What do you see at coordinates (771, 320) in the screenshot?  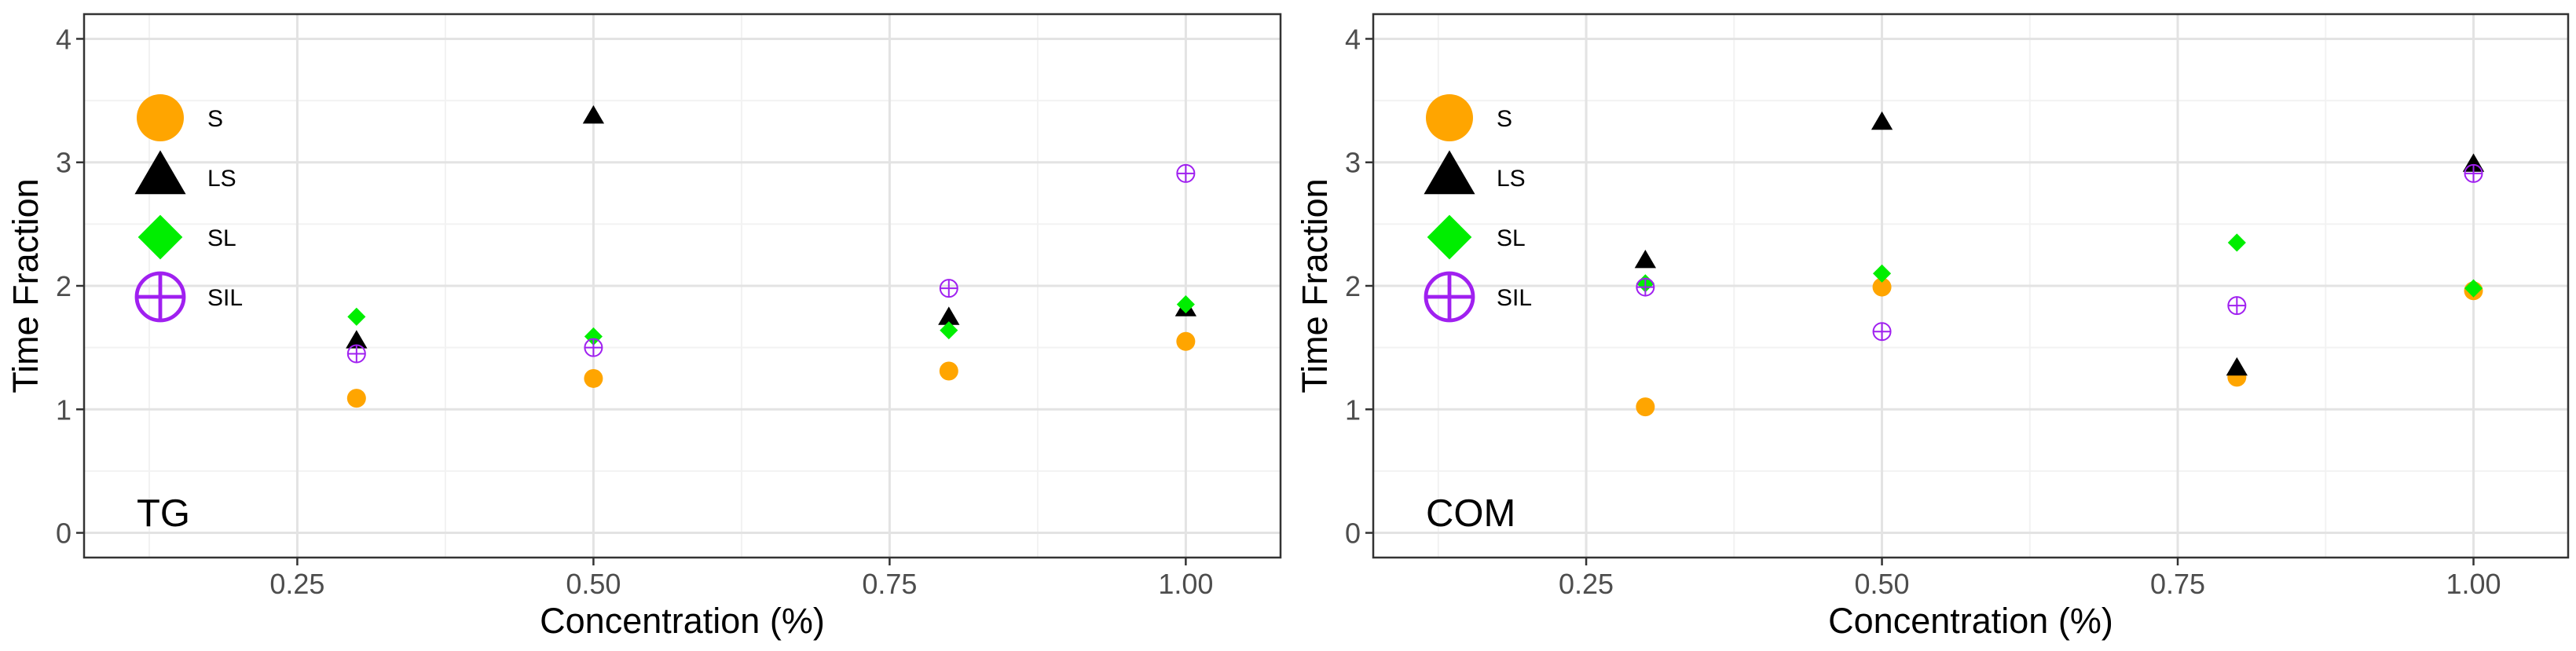 I see `series-sl` at bounding box center [771, 320].